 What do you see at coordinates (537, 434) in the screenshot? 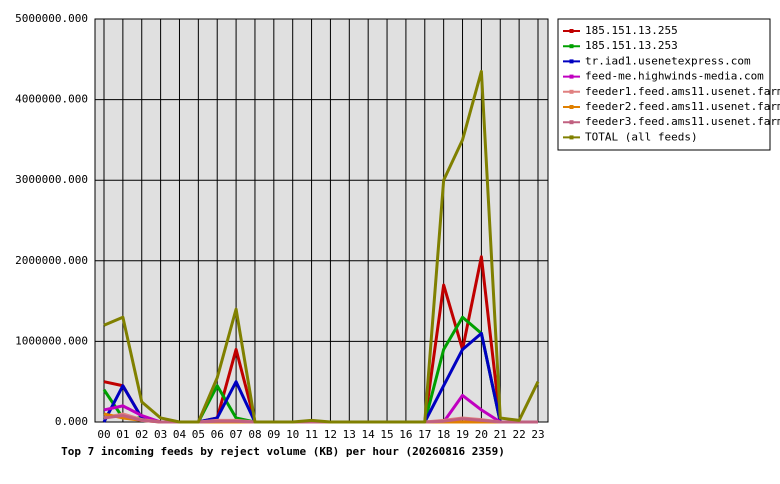
I see `x-tick-label: 23` at bounding box center [537, 434].